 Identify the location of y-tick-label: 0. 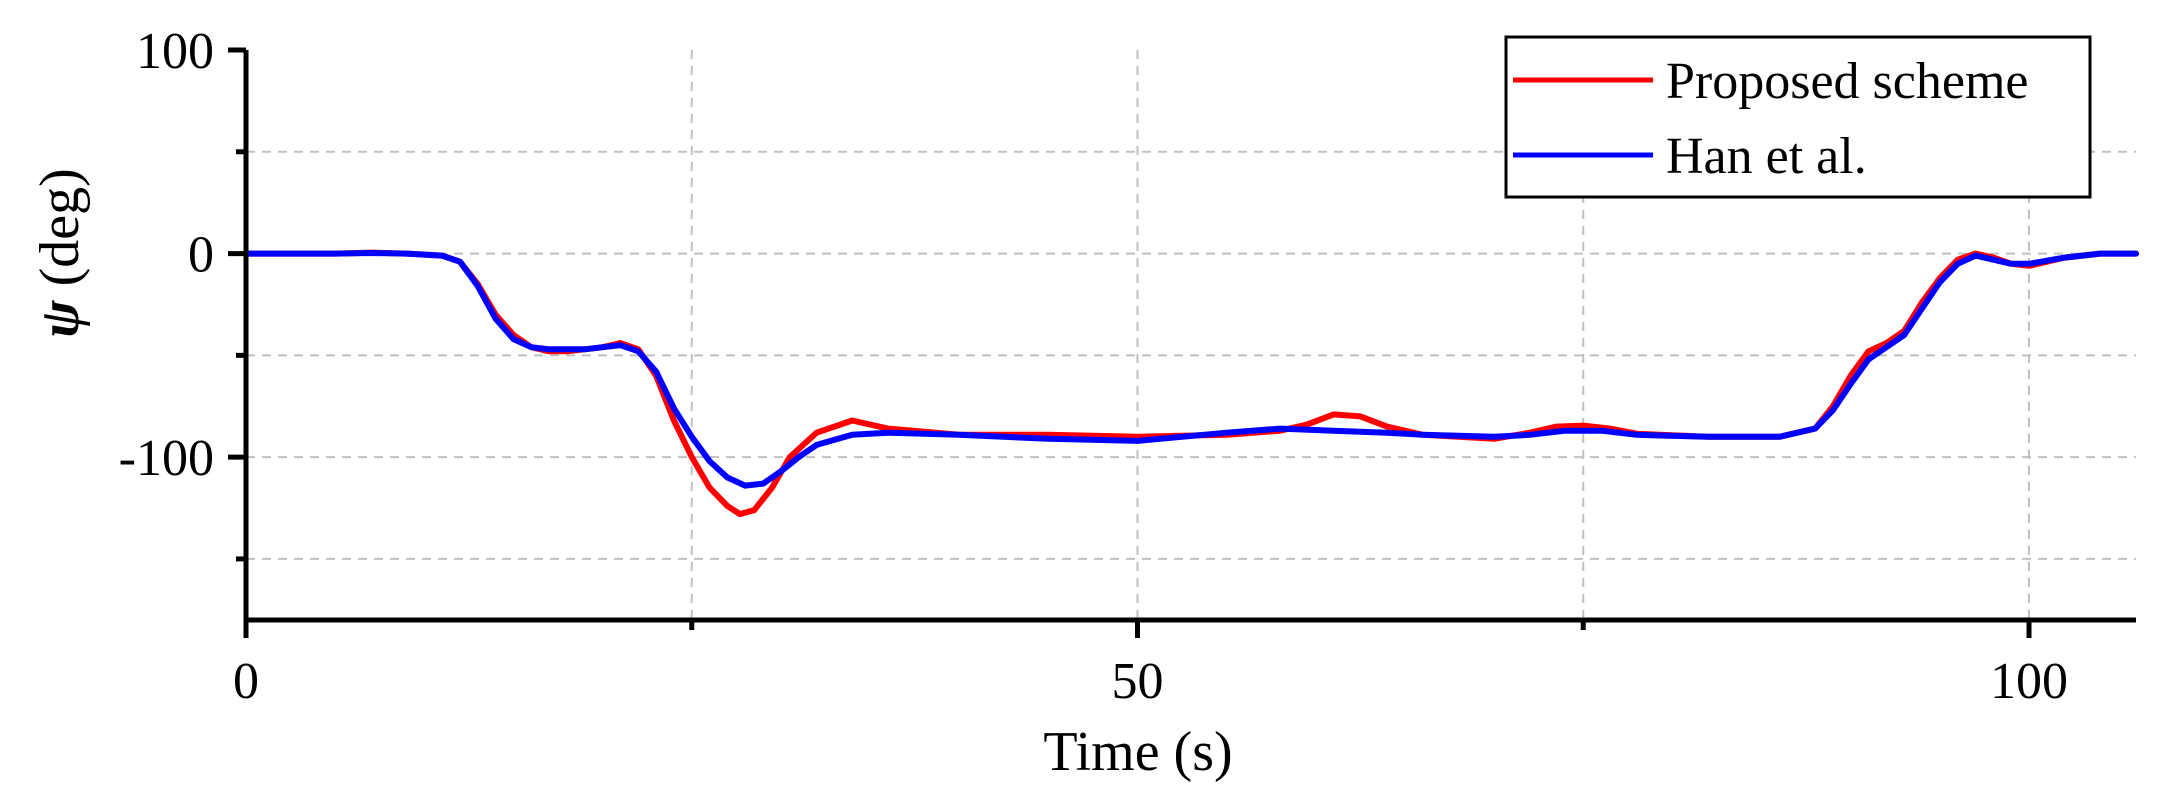
(201, 255).